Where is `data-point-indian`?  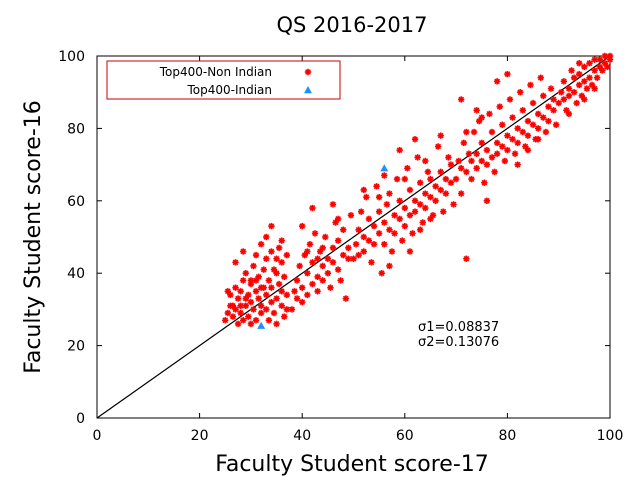 data-point-indian is located at coordinates (261, 325).